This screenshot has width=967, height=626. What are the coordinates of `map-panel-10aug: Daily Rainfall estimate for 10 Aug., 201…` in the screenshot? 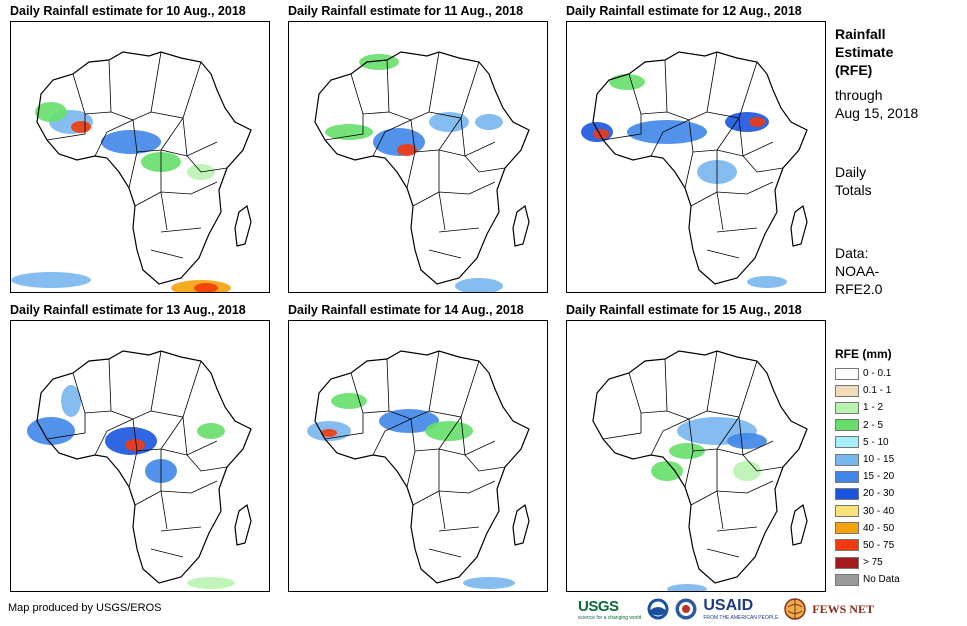 It's located at (140, 148).